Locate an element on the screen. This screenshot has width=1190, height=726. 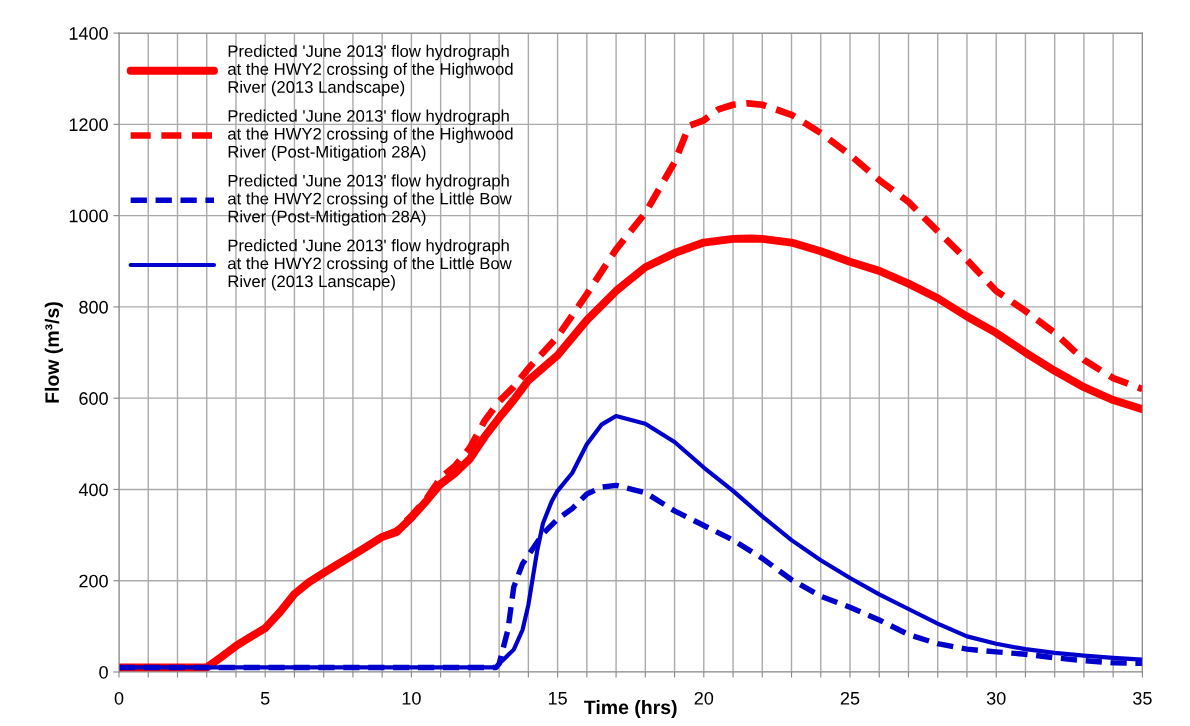
x-tick-label: 25 is located at coordinates (850, 698).